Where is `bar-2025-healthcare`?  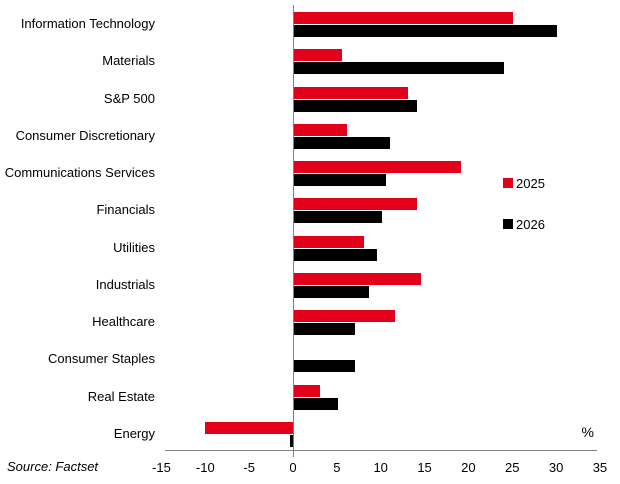 bar-2025-healthcare is located at coordinates (344, 316).